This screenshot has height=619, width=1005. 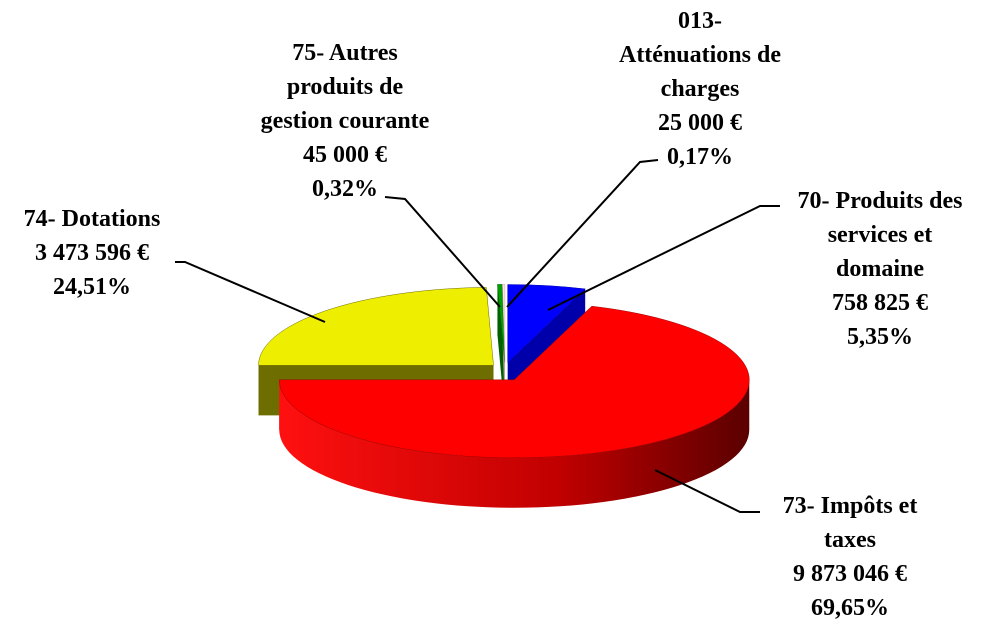 What do you see at coordinates (514, 443) in the screenshot?
I see `slice-wall` at bounding box center [514, 443].